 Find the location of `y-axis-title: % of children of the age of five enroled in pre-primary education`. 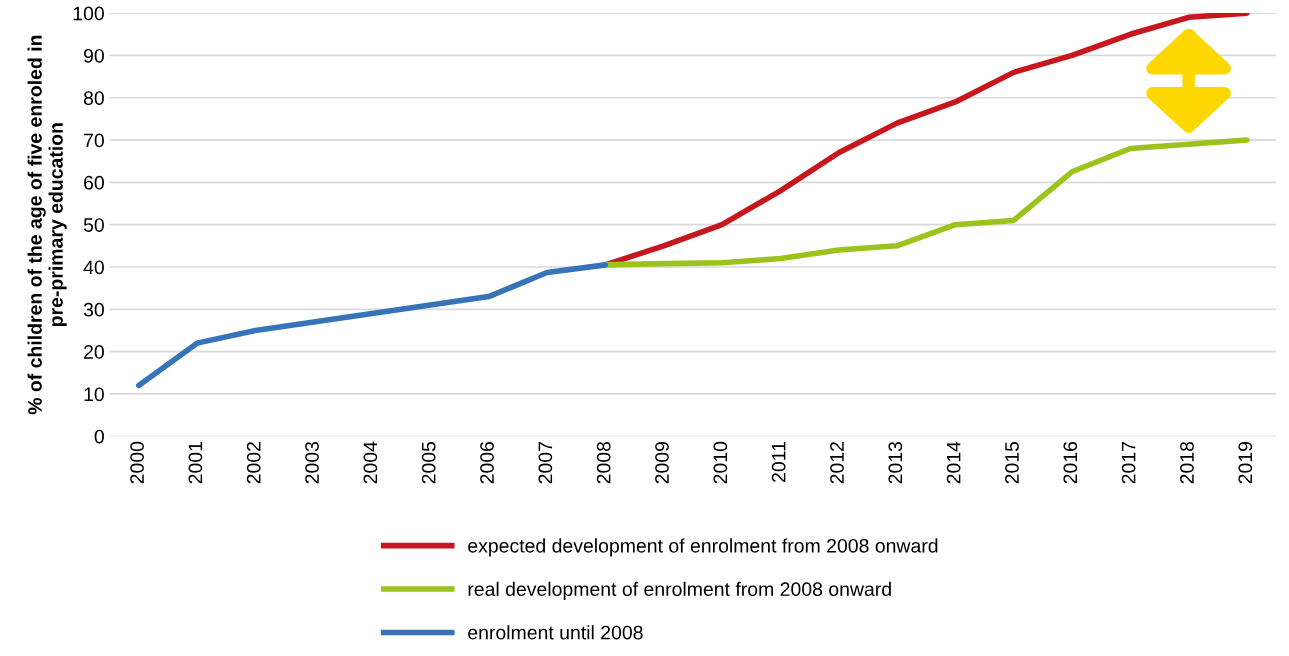

y-axis-title: % of children of the age of five enroled in pre-primary education is located at coordinates (47, 225).